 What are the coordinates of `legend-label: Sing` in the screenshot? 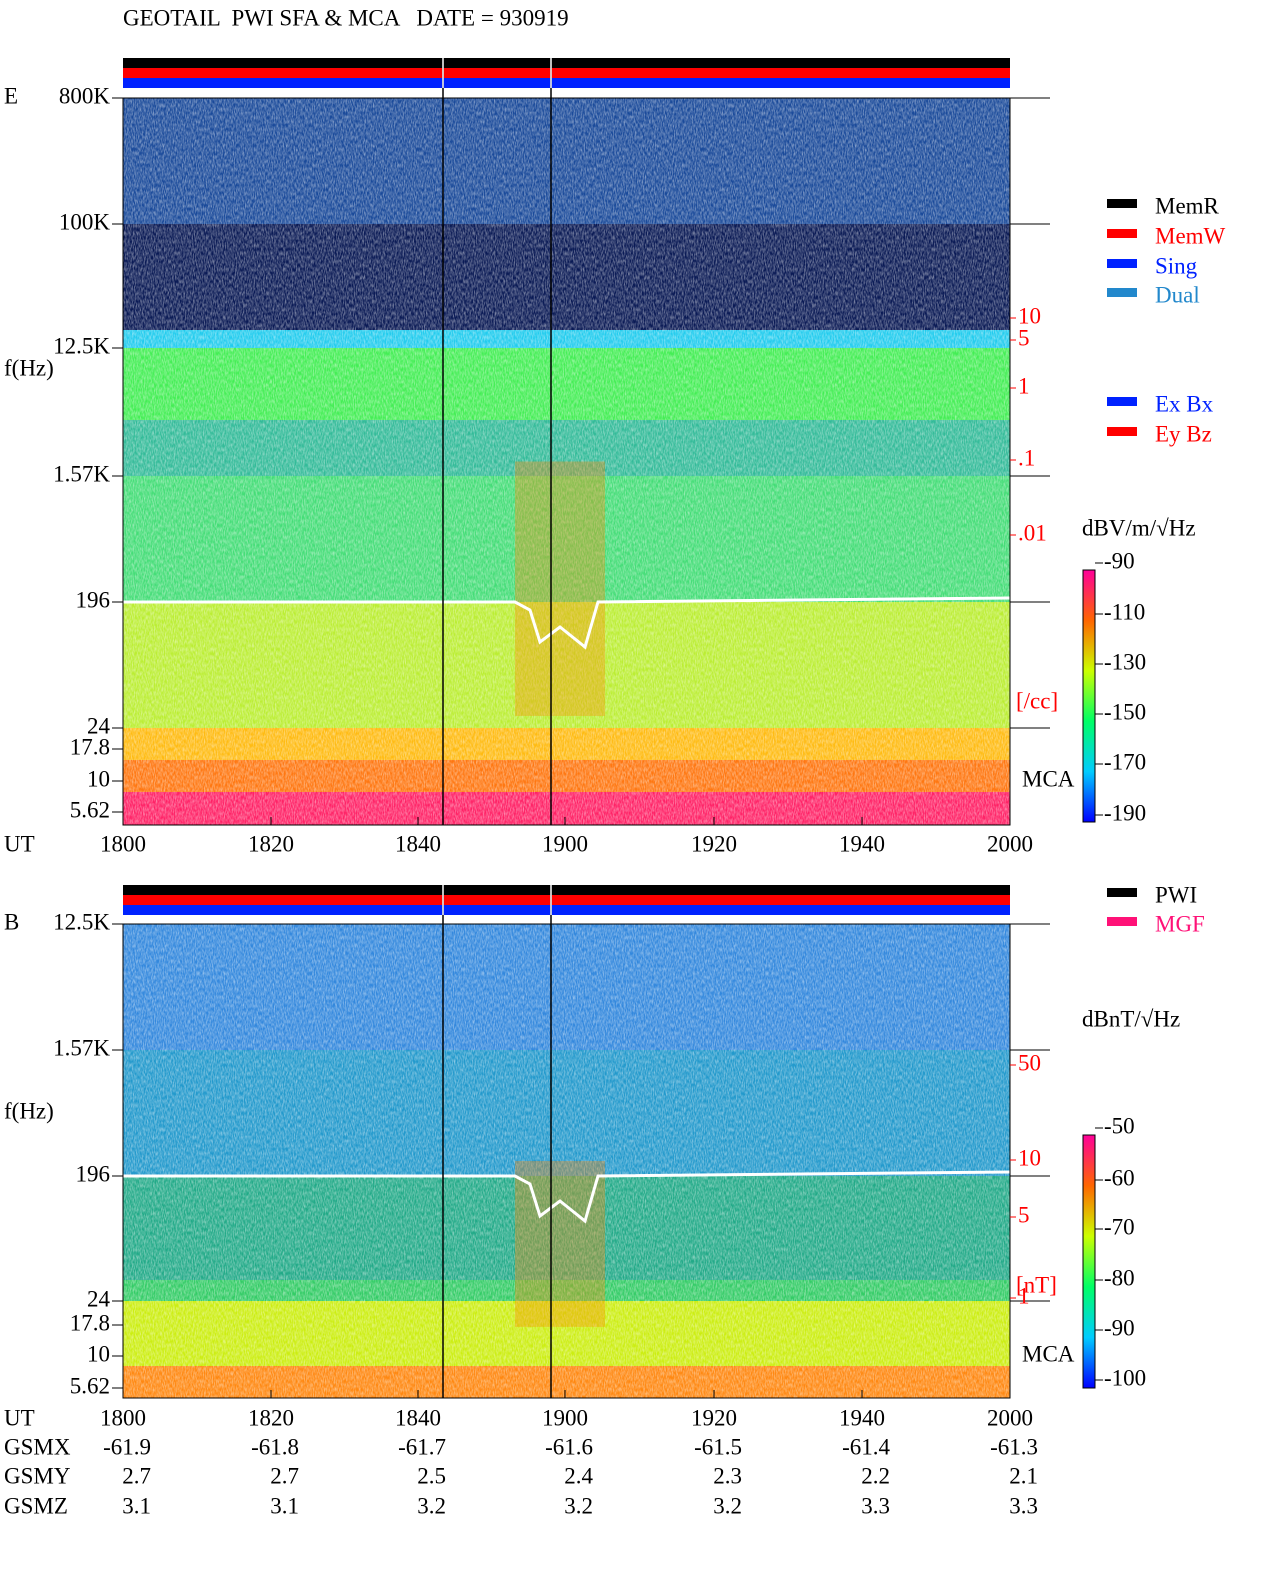 It's located at (1176, 265).